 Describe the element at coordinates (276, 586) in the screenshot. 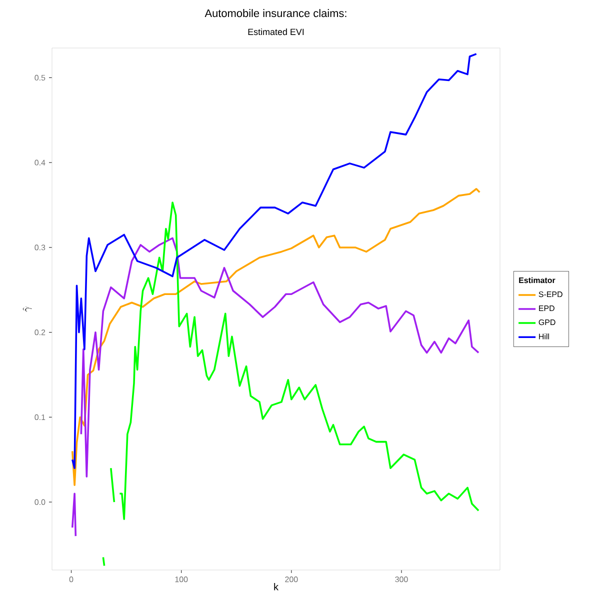

I see `x-axis-title: k` at that location.